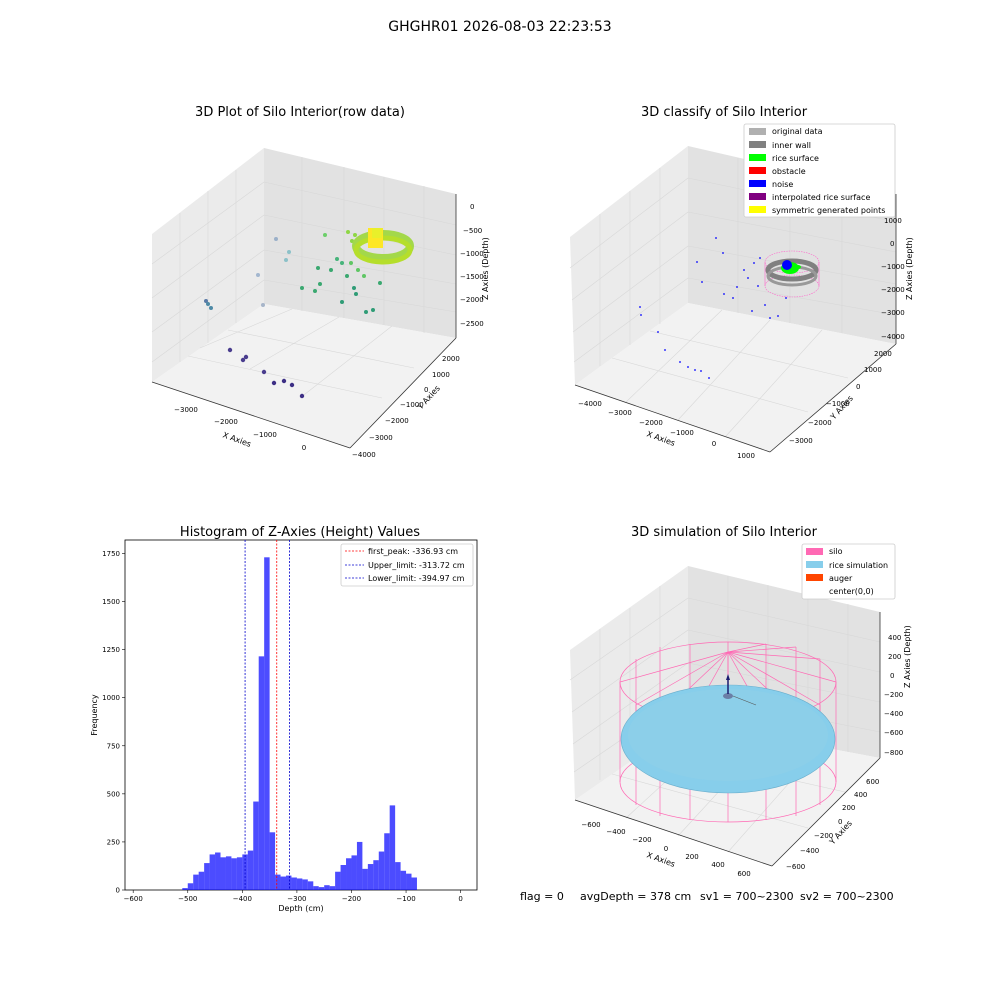 The height and width of the screenshot is (1000, 1000). I want to click on panel2-title: 3D classify of Silo Interior, so click(724, 112).